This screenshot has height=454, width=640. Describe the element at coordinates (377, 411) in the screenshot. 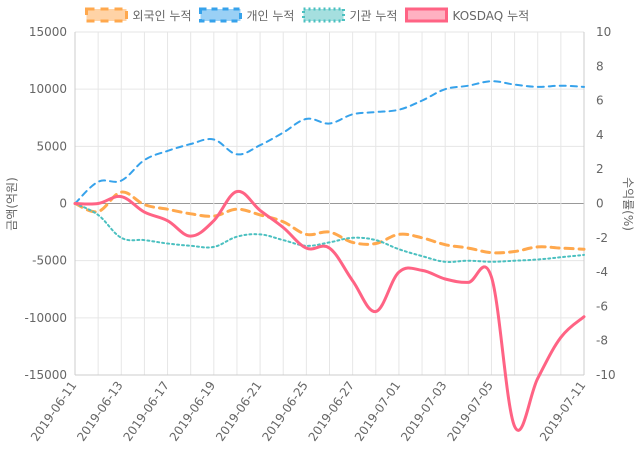

I see `x-tick-label: 2019-07-01` at that location.